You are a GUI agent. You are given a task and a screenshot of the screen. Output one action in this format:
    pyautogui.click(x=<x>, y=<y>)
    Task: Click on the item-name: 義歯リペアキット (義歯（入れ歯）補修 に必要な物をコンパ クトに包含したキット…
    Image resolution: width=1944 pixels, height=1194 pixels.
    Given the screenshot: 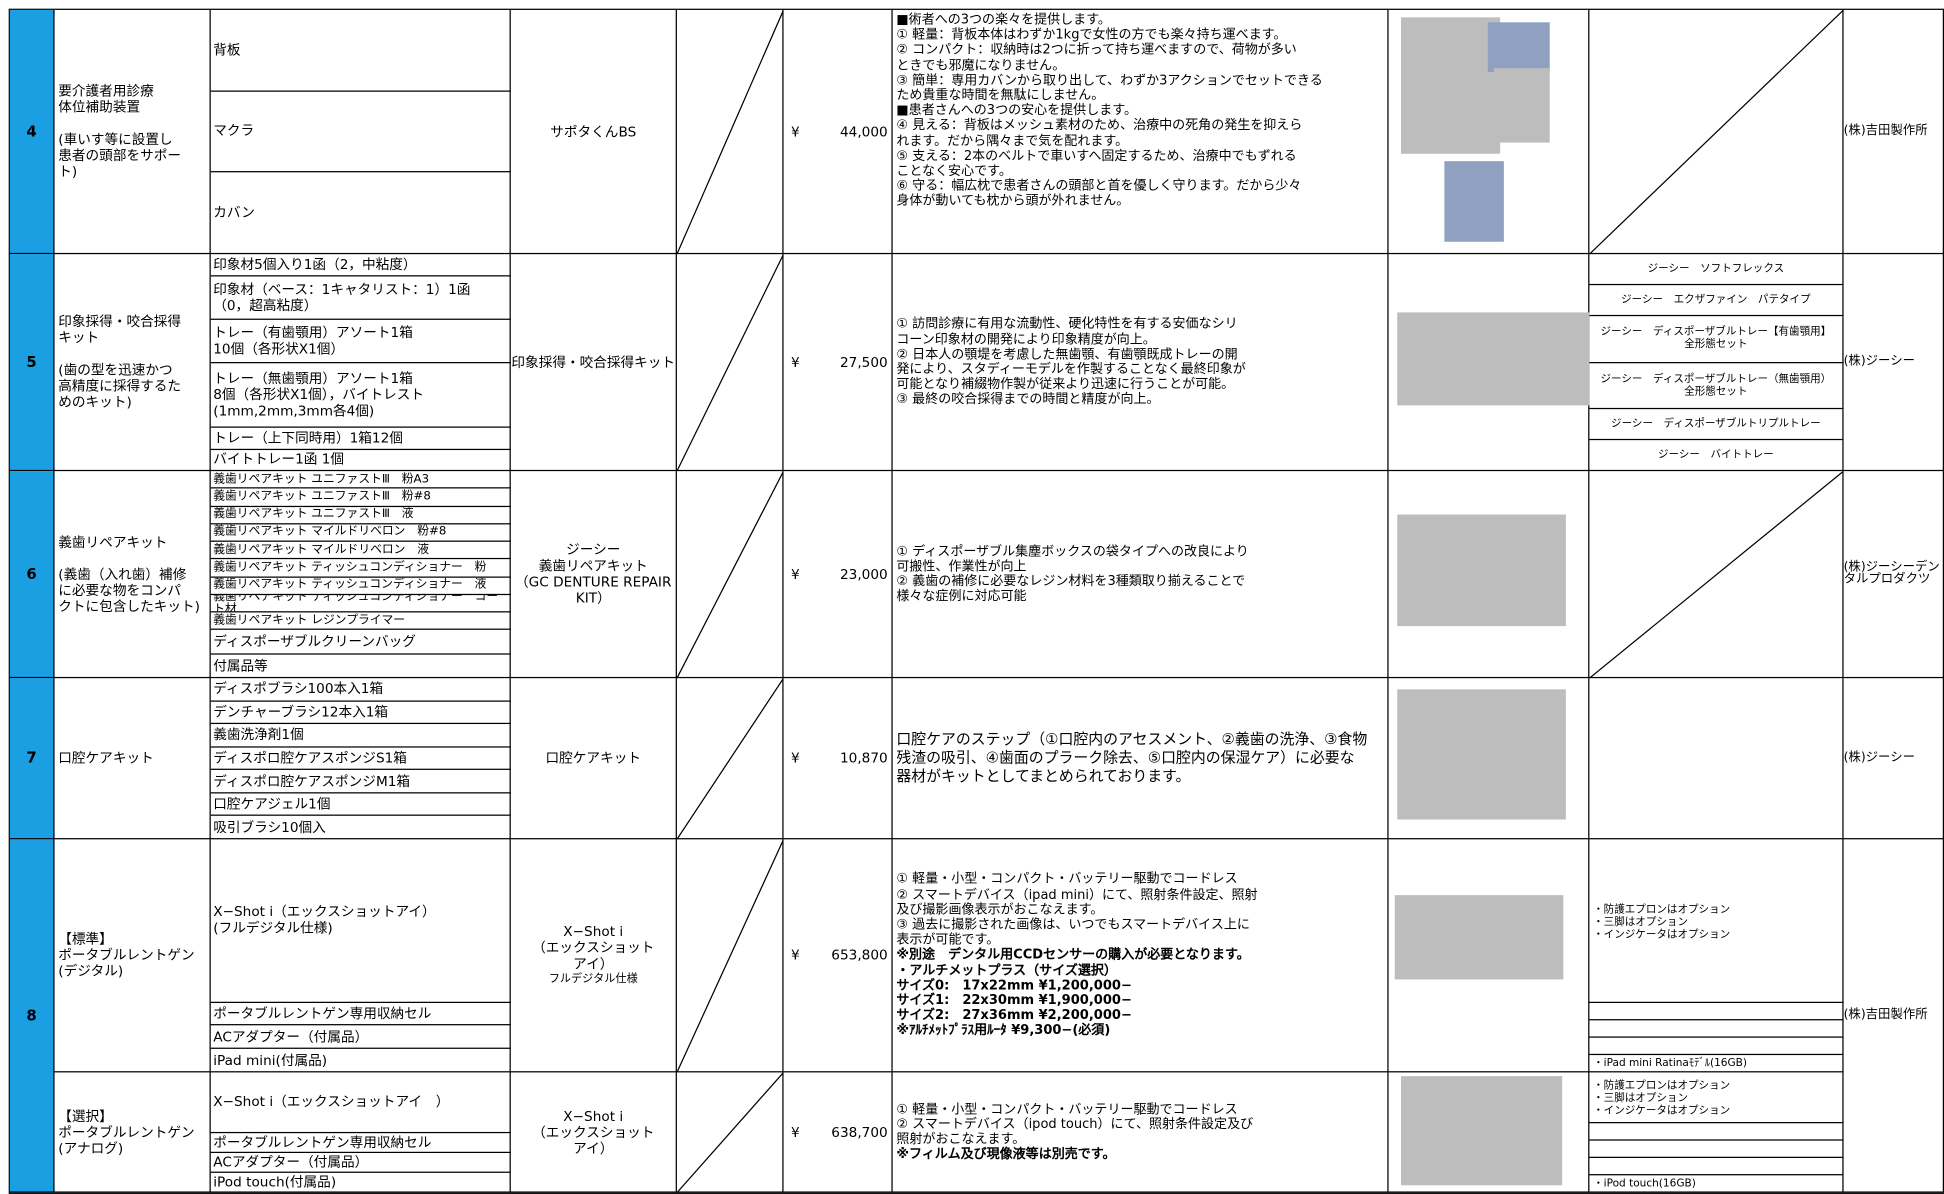 What is the action you would take?
    pyautogui.click(x=132, y=575)
    